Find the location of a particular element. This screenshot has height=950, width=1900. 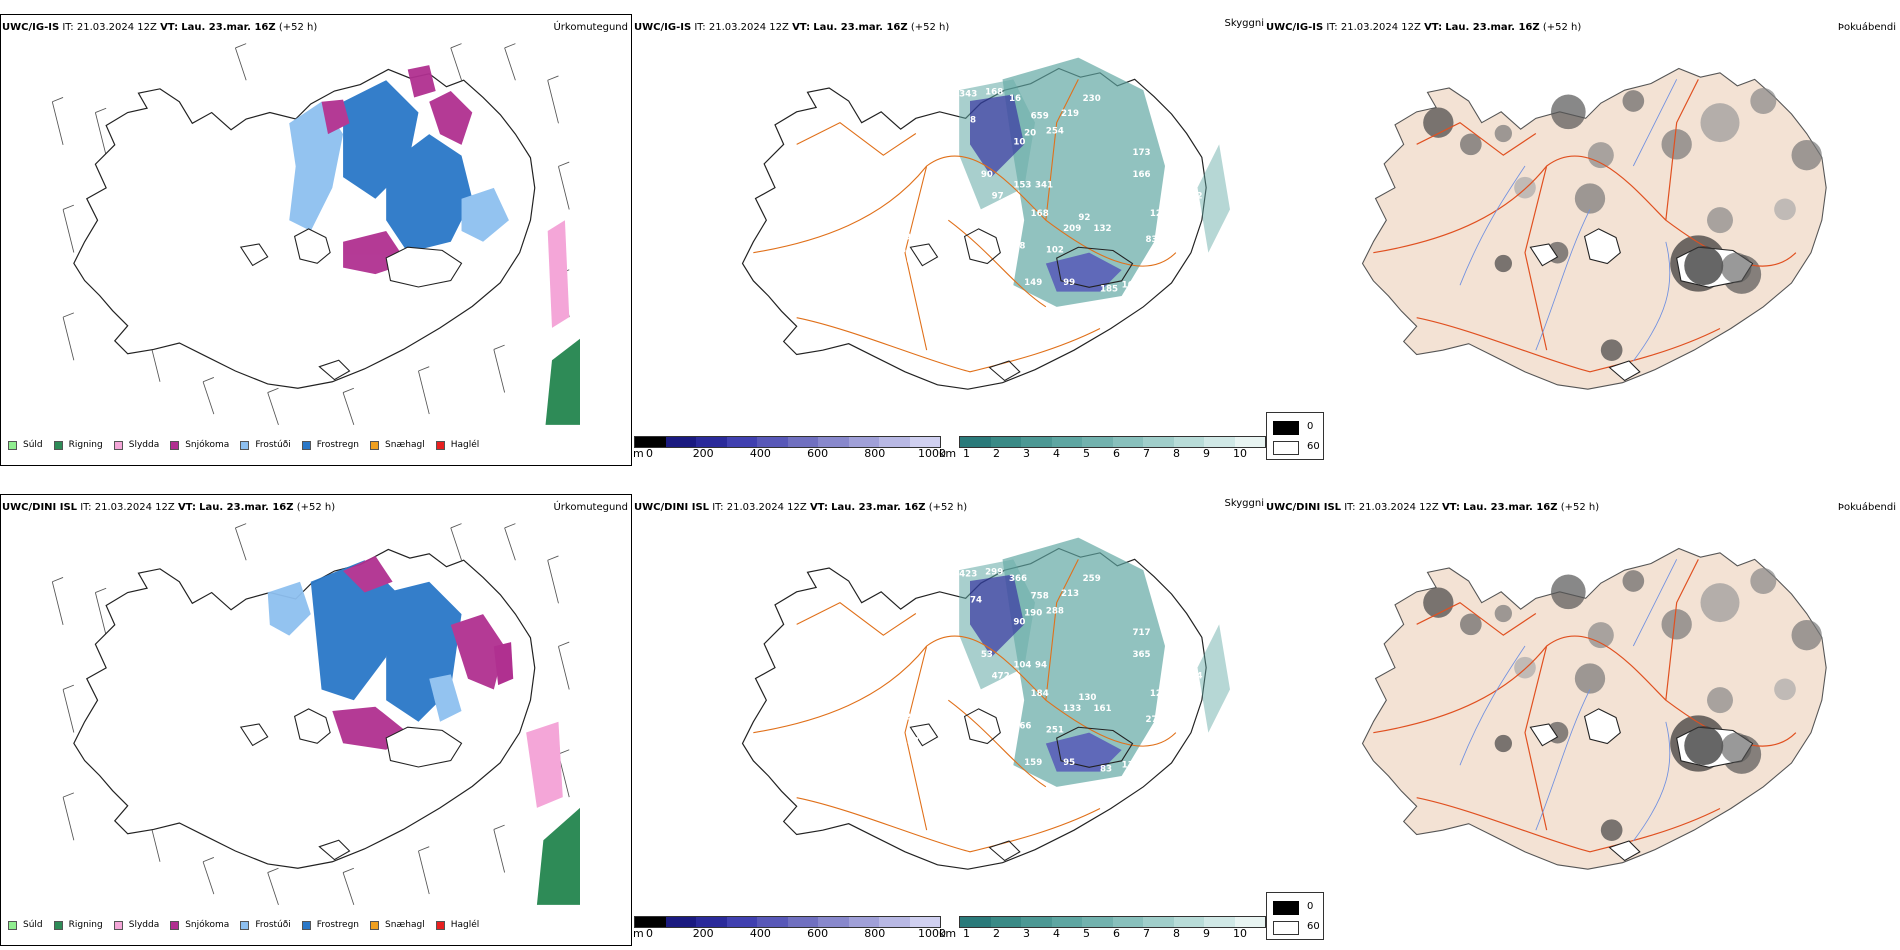

km-unit: km is located at coordinates (948, 453).